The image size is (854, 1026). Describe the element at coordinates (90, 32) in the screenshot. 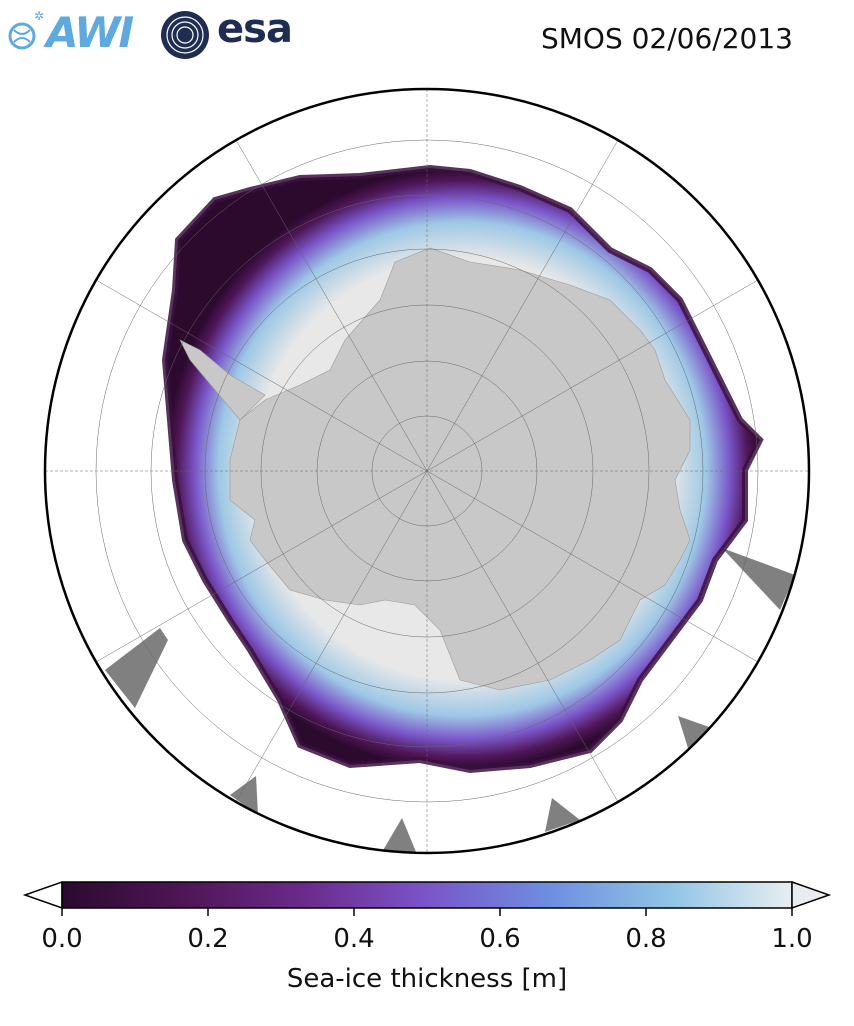

I see `awi-logo-text: AWI` at that location.